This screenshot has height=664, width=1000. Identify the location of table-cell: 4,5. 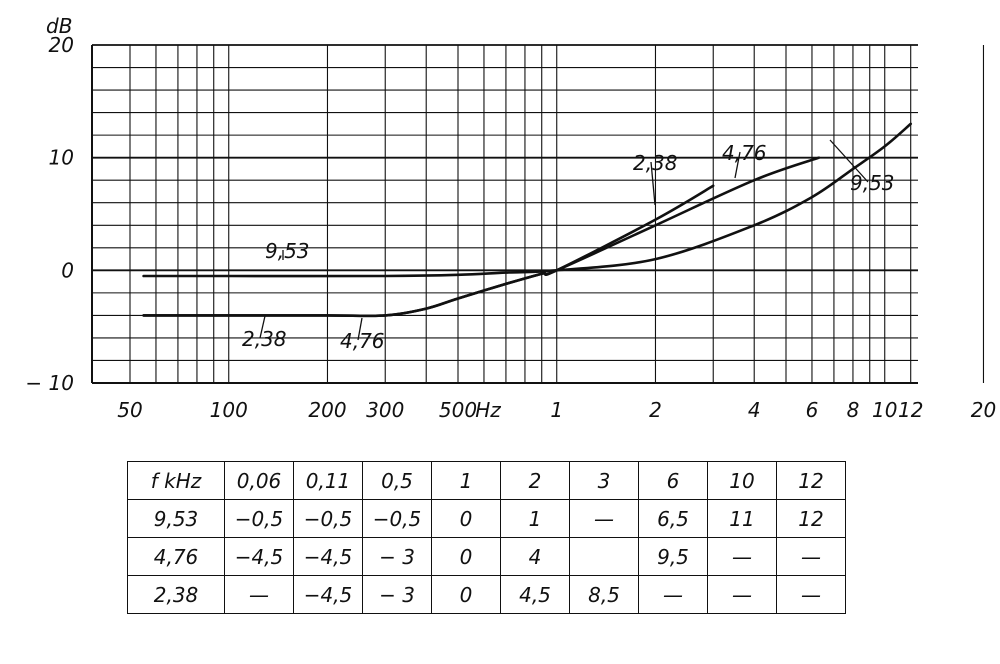
(535, 594).